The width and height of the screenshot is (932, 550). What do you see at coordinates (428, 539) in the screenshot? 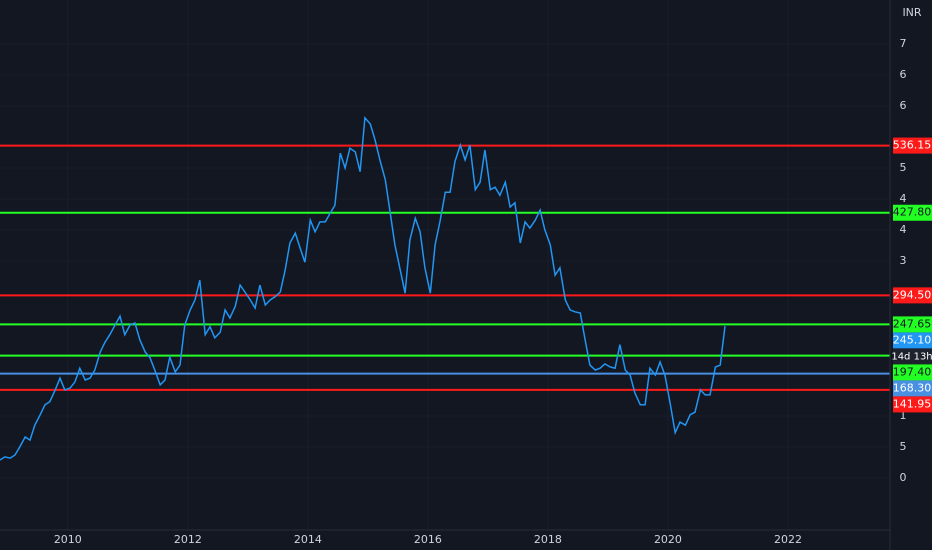
I see `x-tick-label: 2016` at bounding box center [428, 539].